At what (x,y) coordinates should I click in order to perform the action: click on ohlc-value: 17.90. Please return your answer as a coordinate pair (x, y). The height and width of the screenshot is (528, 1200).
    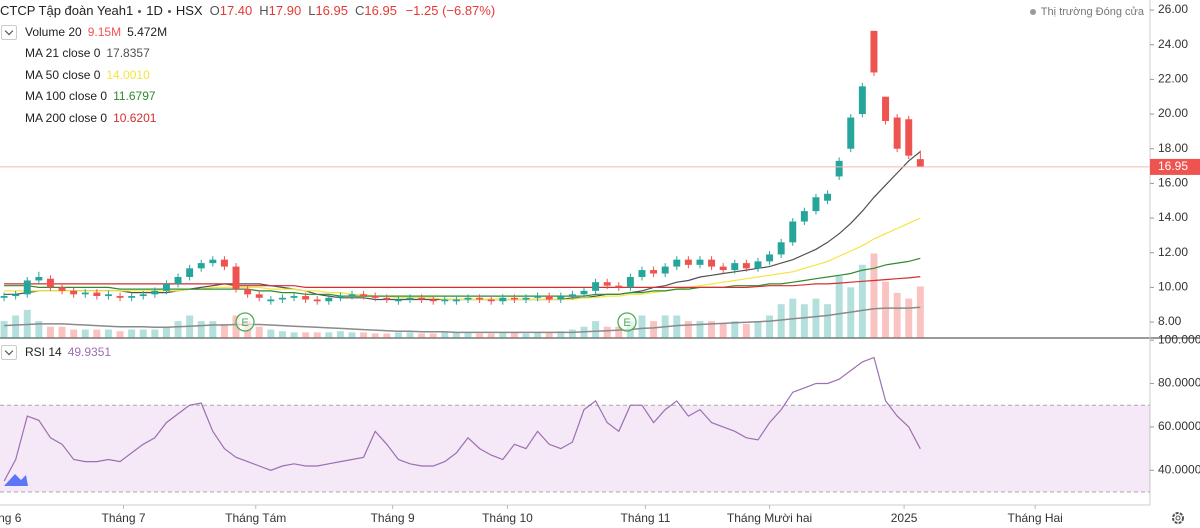
    Looking at the image, I should click on (285, 10).